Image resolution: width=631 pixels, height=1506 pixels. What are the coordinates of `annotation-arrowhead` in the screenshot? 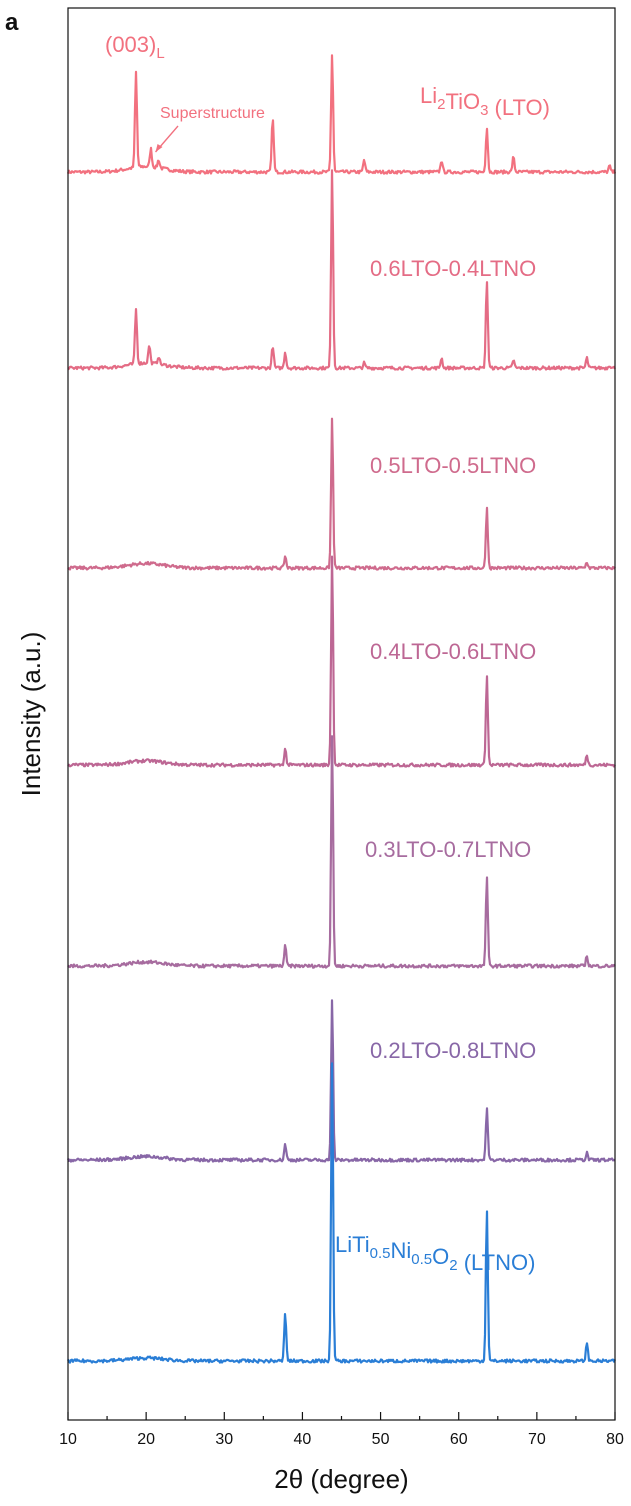 It's located at (159, 148).